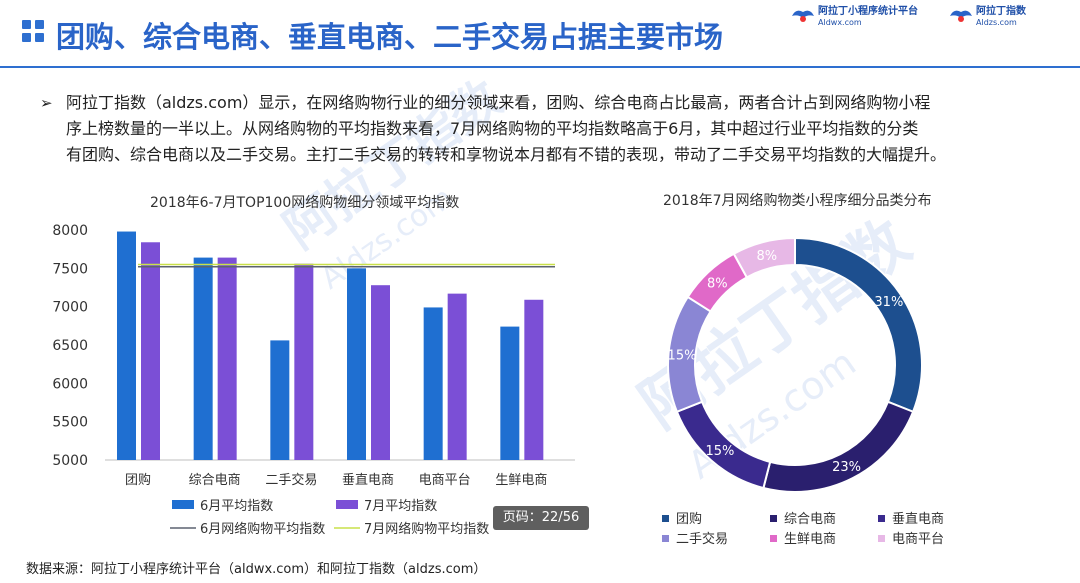  What do you see at coordinates (846, 467) in the screenshot?
I see `pie-slice-label: 23%` at bounding box center [846, 467].